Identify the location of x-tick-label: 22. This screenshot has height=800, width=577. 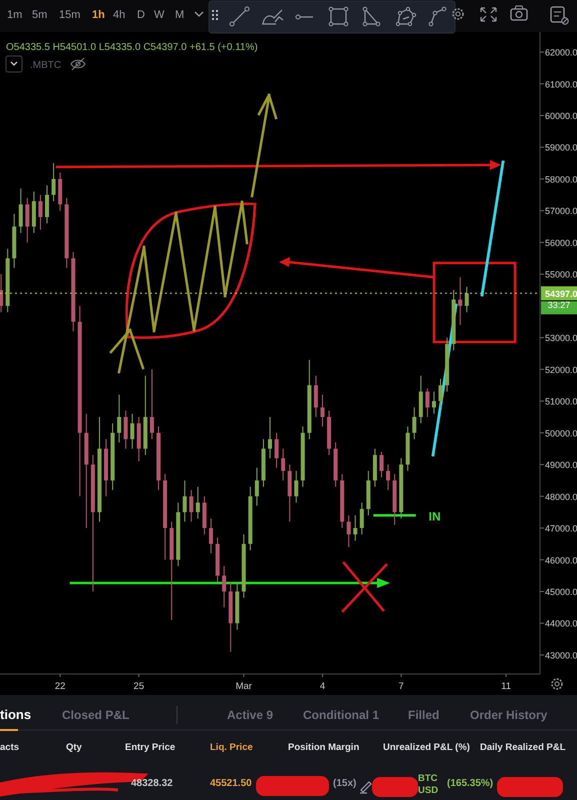
(60, 686).